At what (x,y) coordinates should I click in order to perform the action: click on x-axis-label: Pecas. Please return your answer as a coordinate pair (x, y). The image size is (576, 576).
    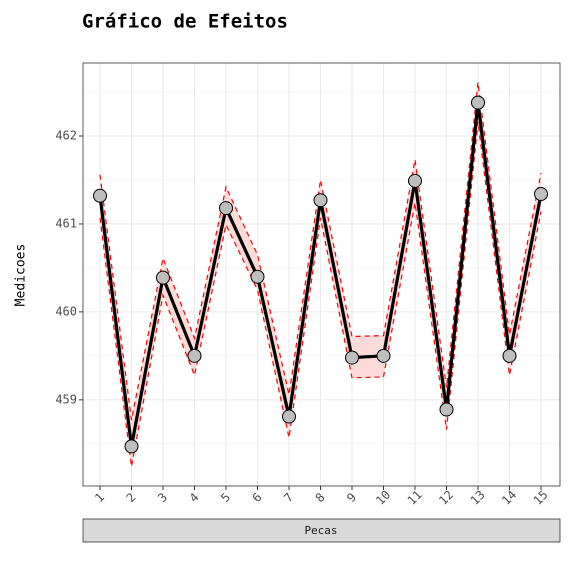
    Looking at the image, I should click on (320, 530).